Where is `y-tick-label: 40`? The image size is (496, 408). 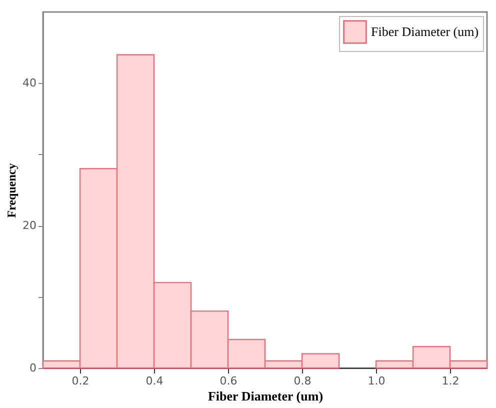 y-tick-label: 40 is located at coordinates (29, 83).